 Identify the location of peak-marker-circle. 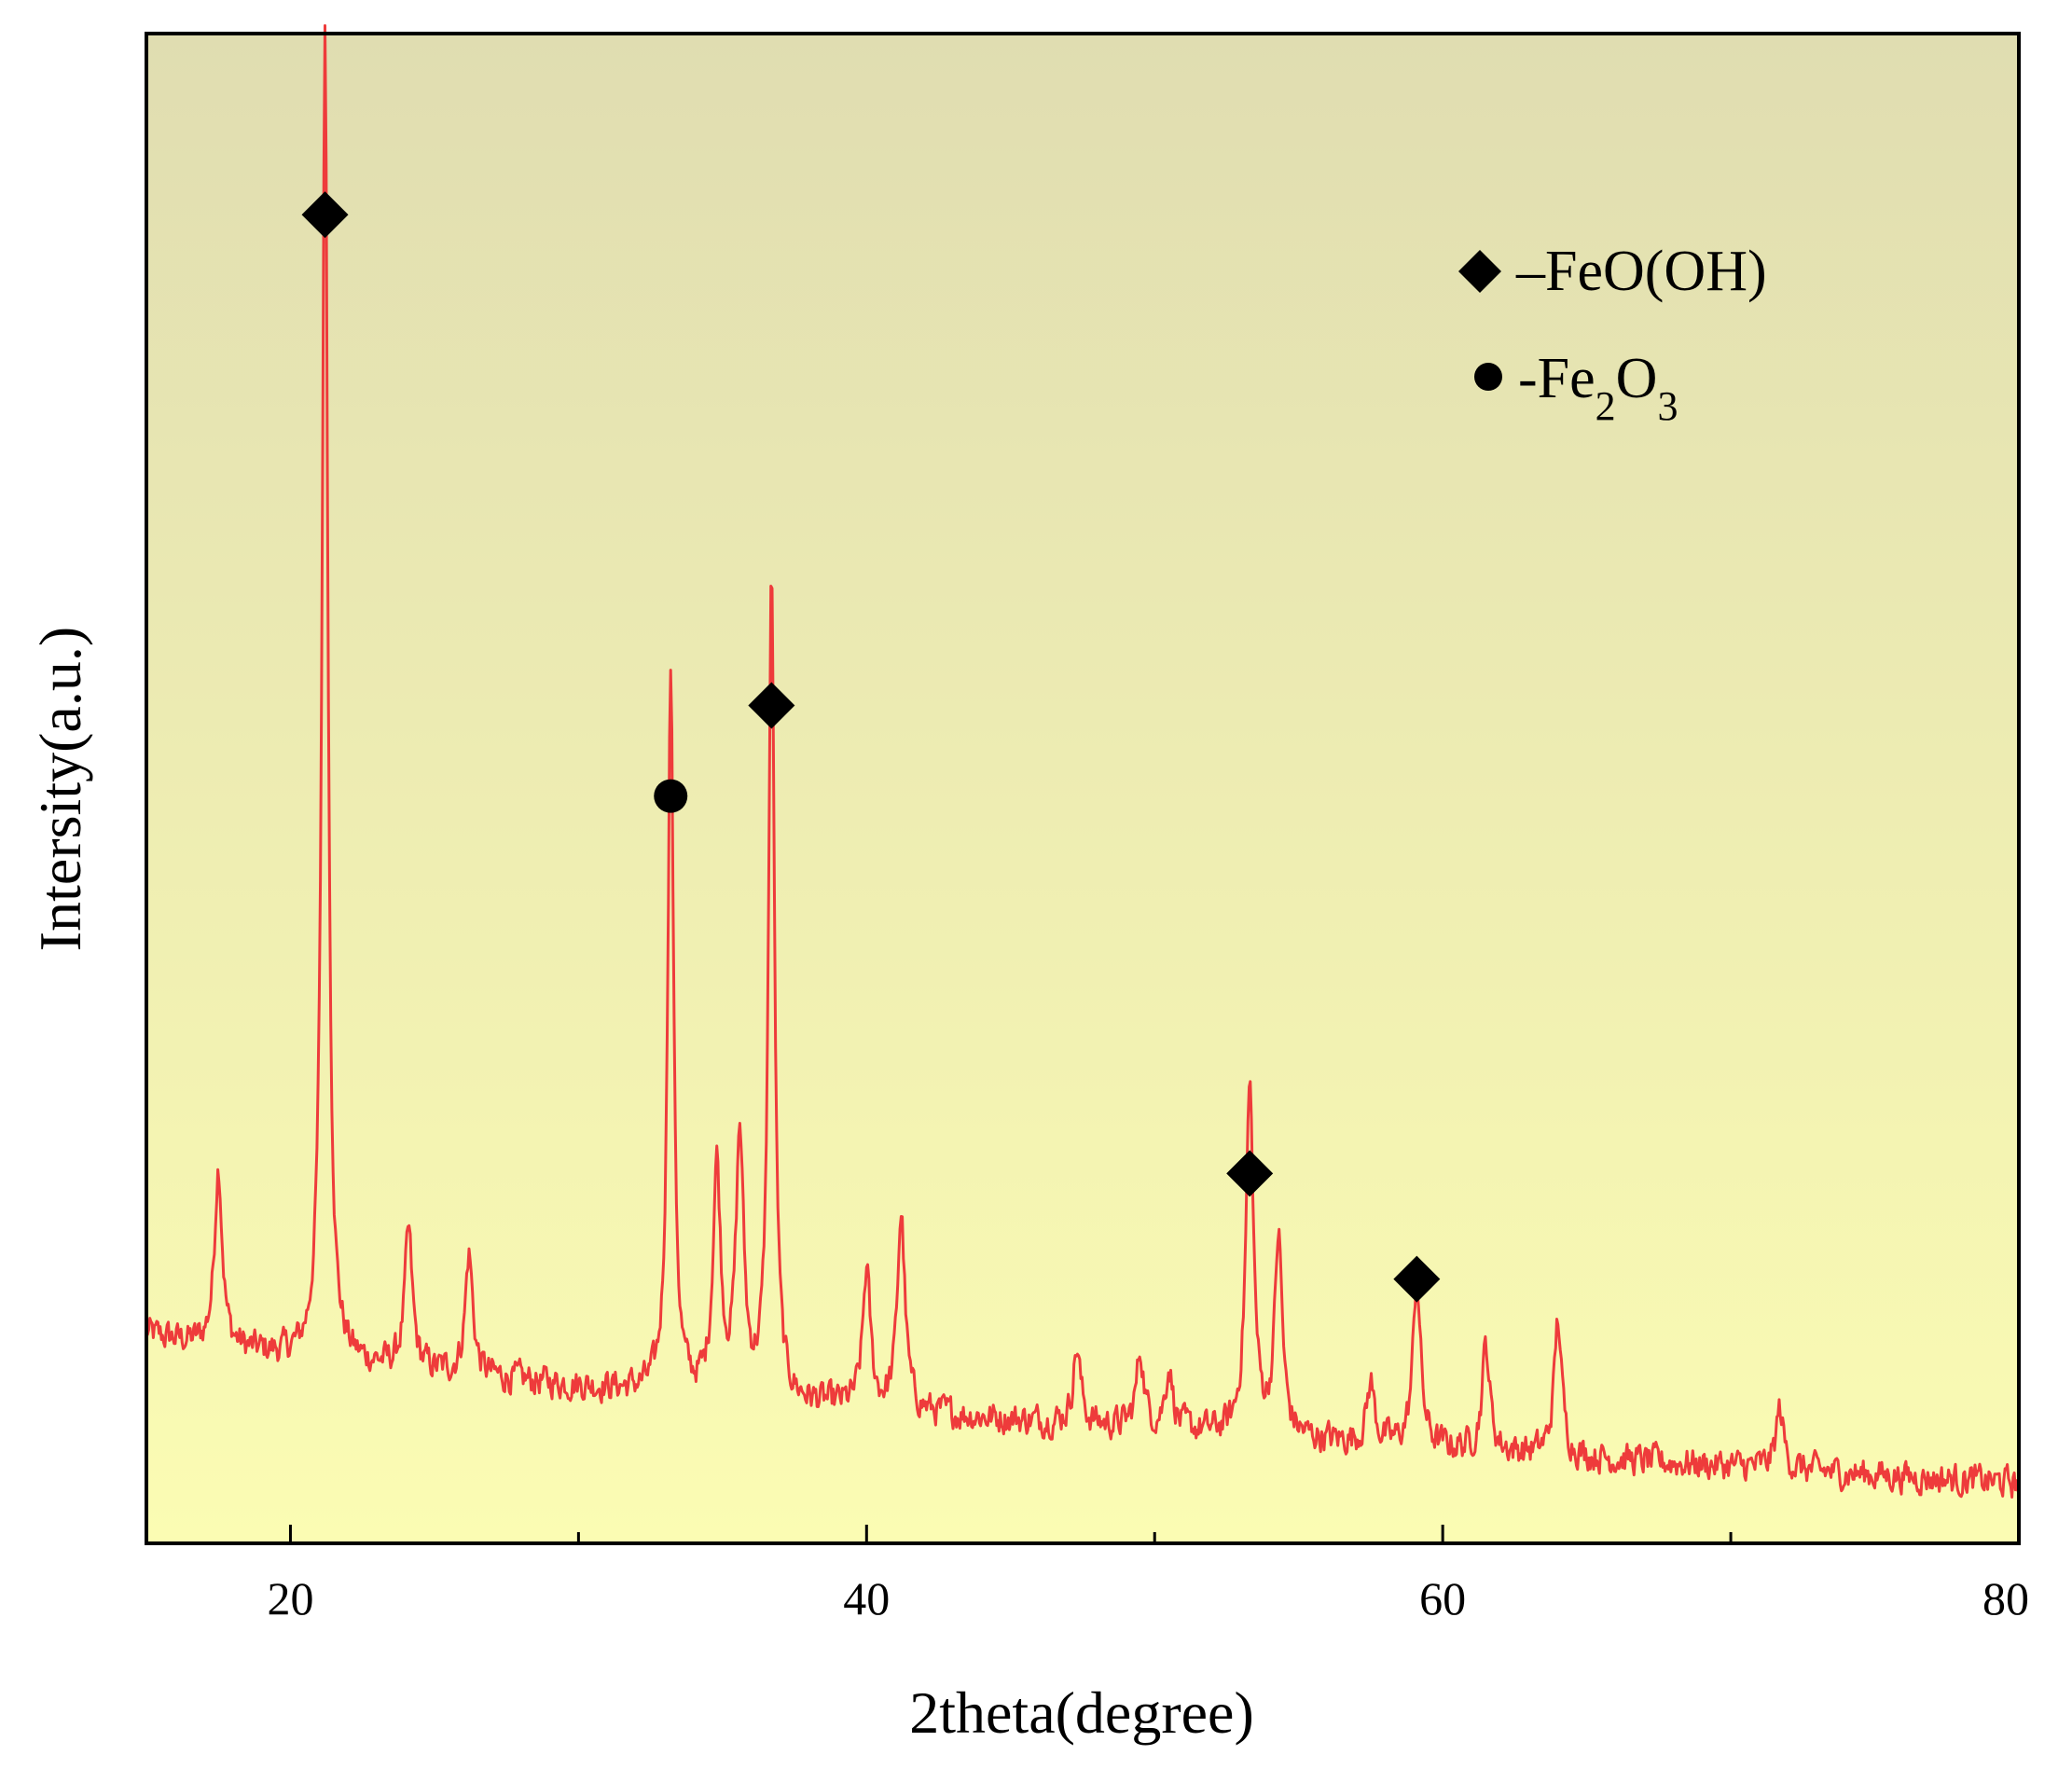
(671, 796).